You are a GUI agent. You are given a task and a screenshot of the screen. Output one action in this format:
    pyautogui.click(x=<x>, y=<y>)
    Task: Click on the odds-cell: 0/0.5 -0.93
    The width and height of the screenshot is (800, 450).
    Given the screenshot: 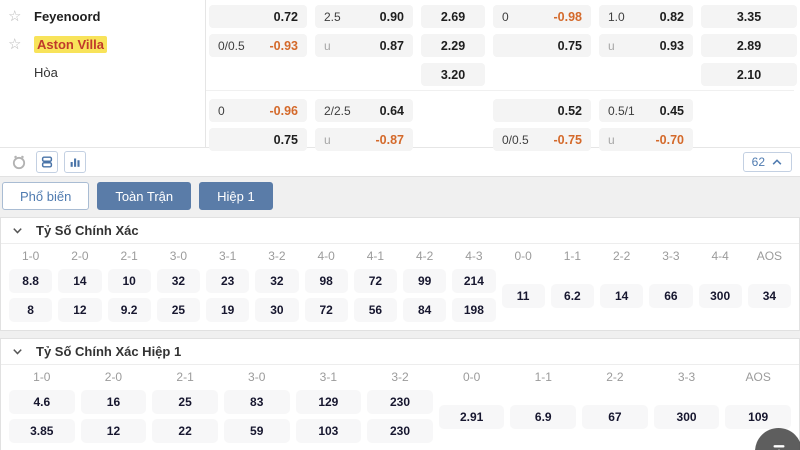 What is the action you would take?
    pyautogui.click(x=258, y=45)
    